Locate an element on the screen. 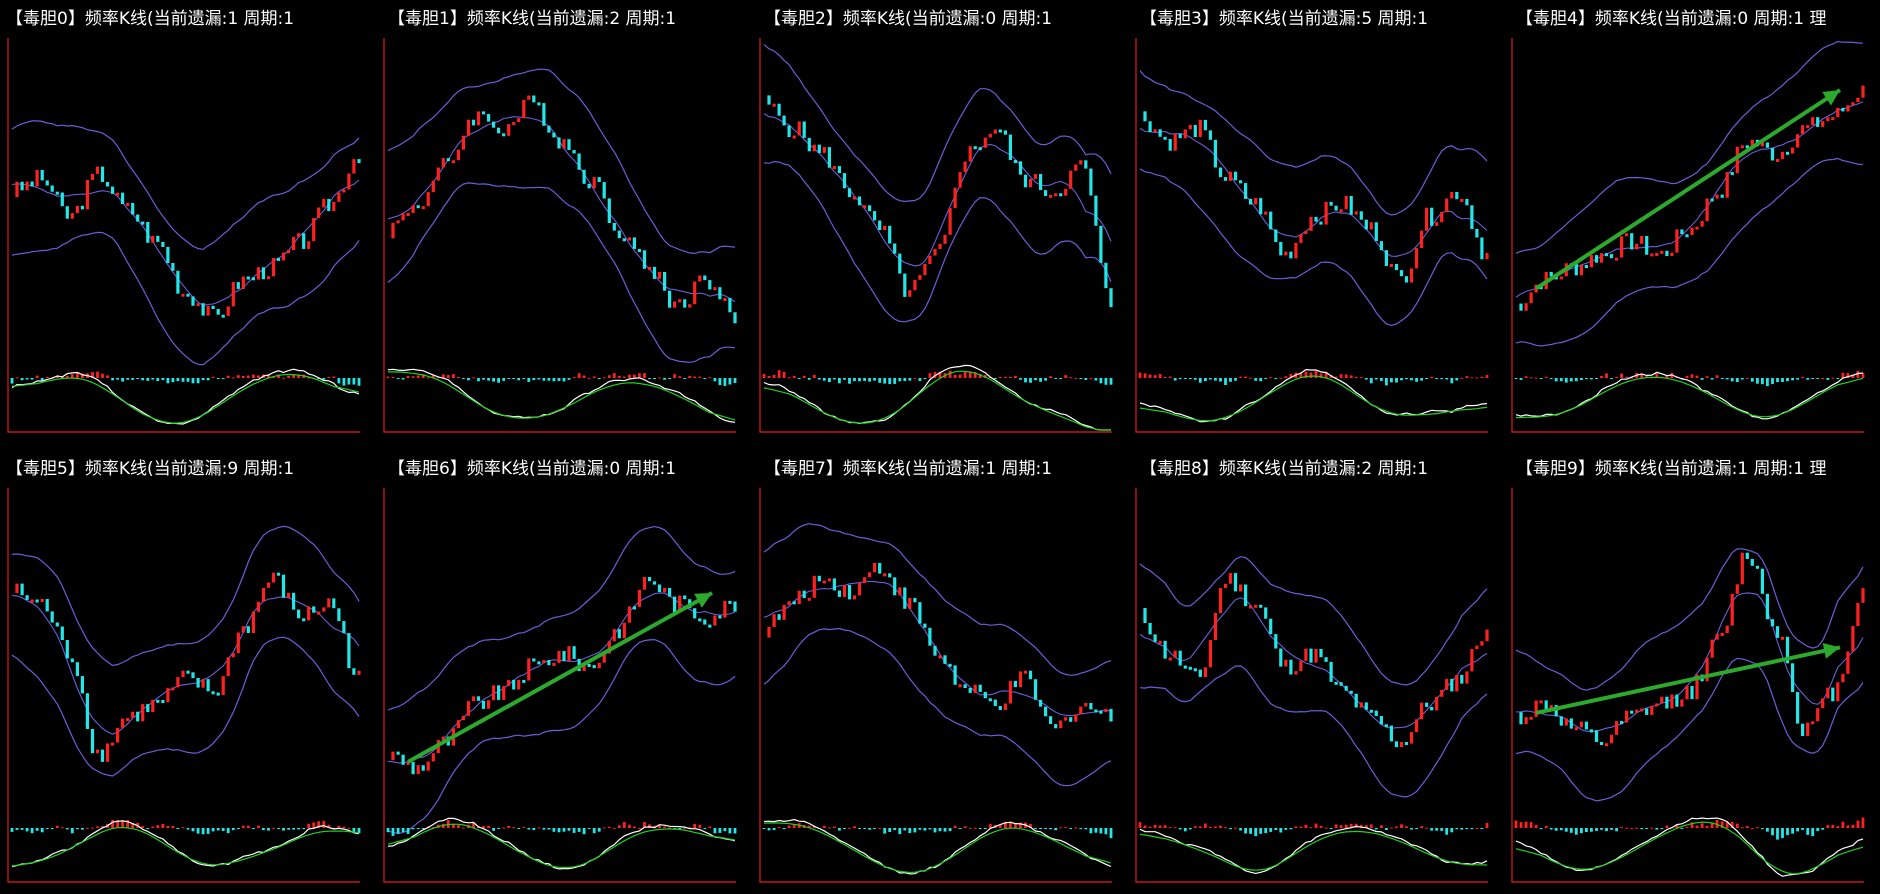 This screenshot has height=894, width=1880. trend-arrow-head is located at coordinates (1831, 98).